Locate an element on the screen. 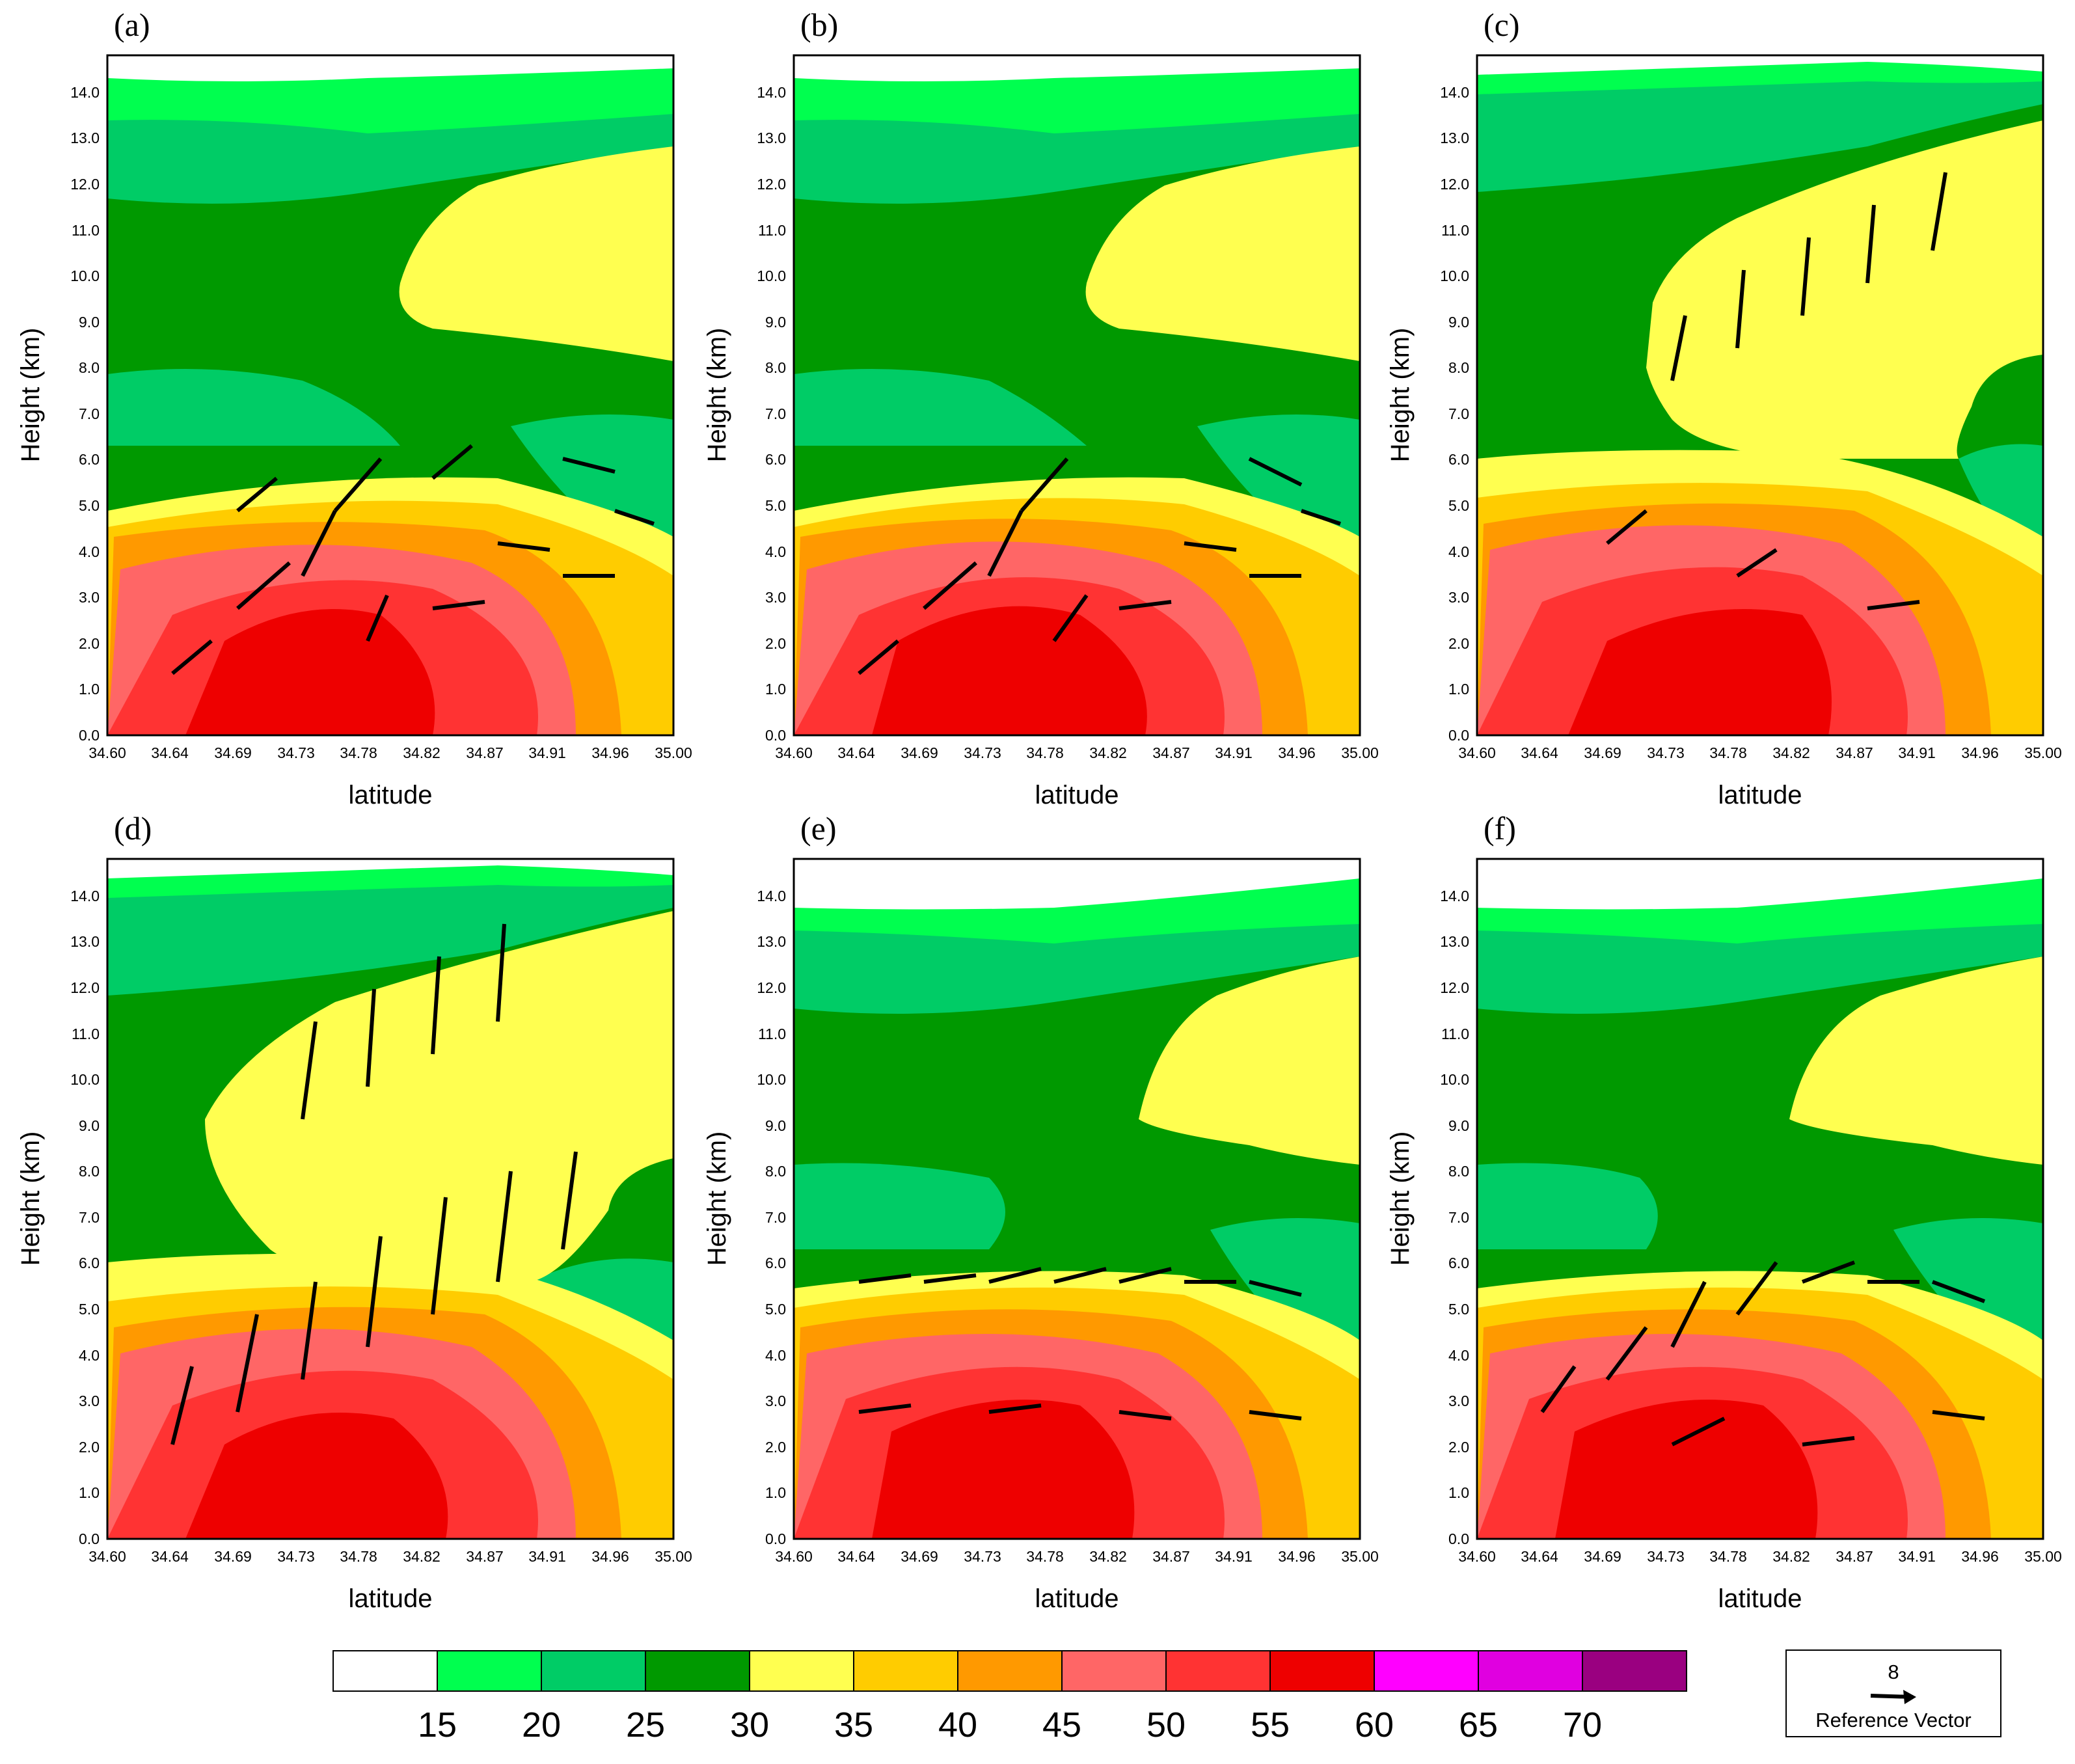 The image size is (2075, 1764). colorbar-label: 25 is located at coordinates (646, 1724).